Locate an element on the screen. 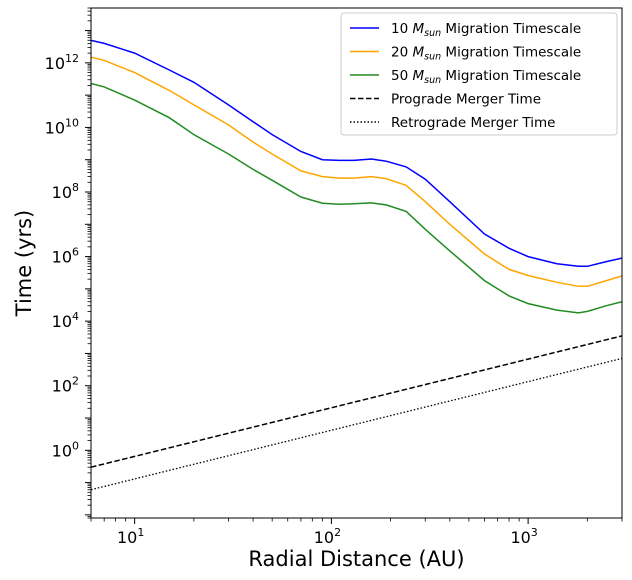 The image size is (632, 580). y-tick-label-0: 10⁰ is located at coordinates (65, 449).